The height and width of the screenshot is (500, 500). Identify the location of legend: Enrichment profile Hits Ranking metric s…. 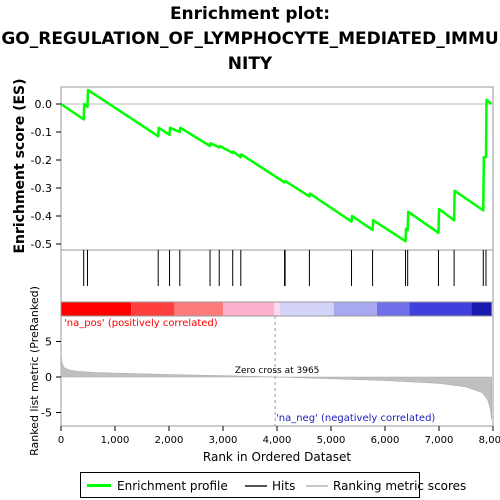
(273, 485).